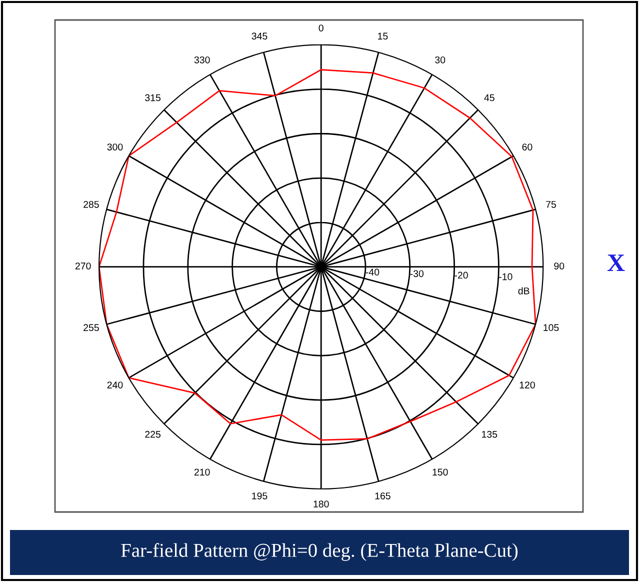  I want to click on spoke-label: 300, so click(115, 147).